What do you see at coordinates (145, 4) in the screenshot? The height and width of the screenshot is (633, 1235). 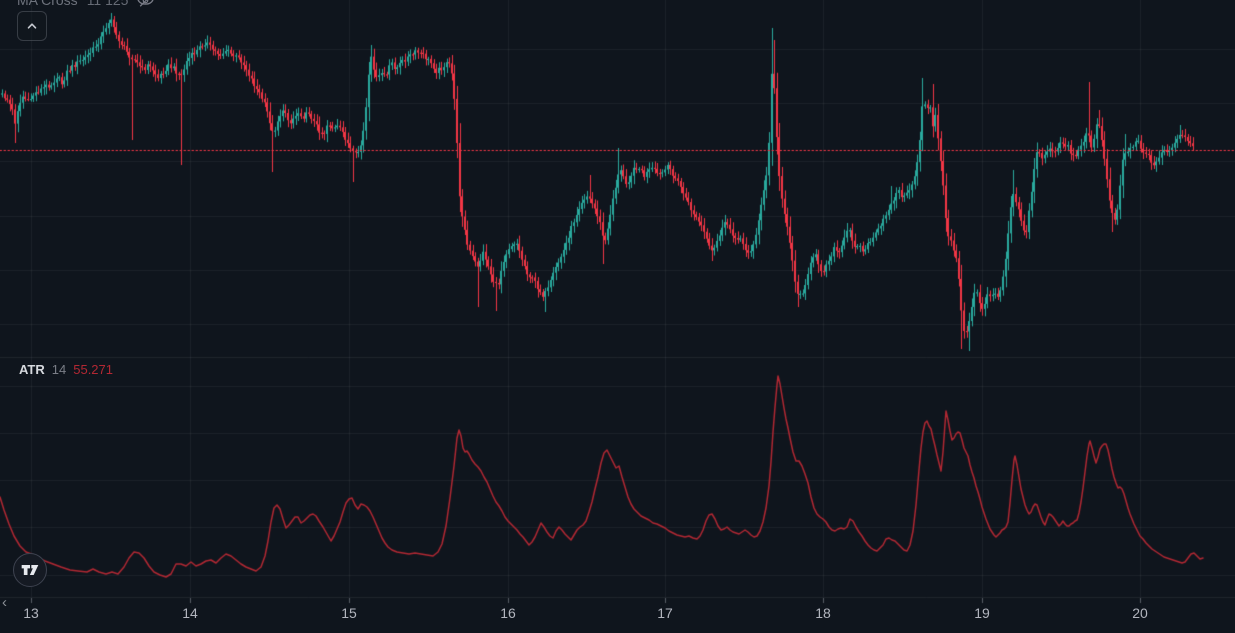 I see `eye-off-icon` at bounding box center [145, 4].